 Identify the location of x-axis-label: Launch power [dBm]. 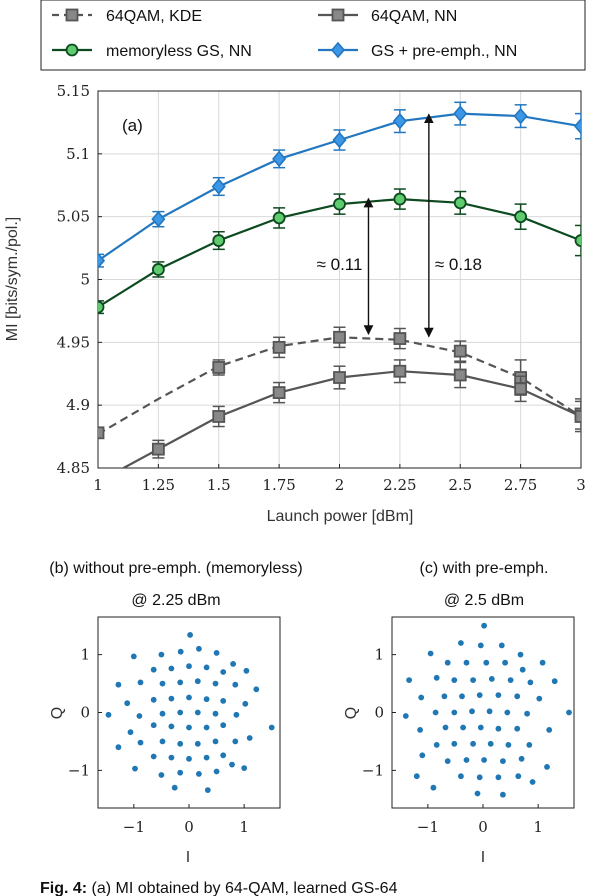
(340, 516).